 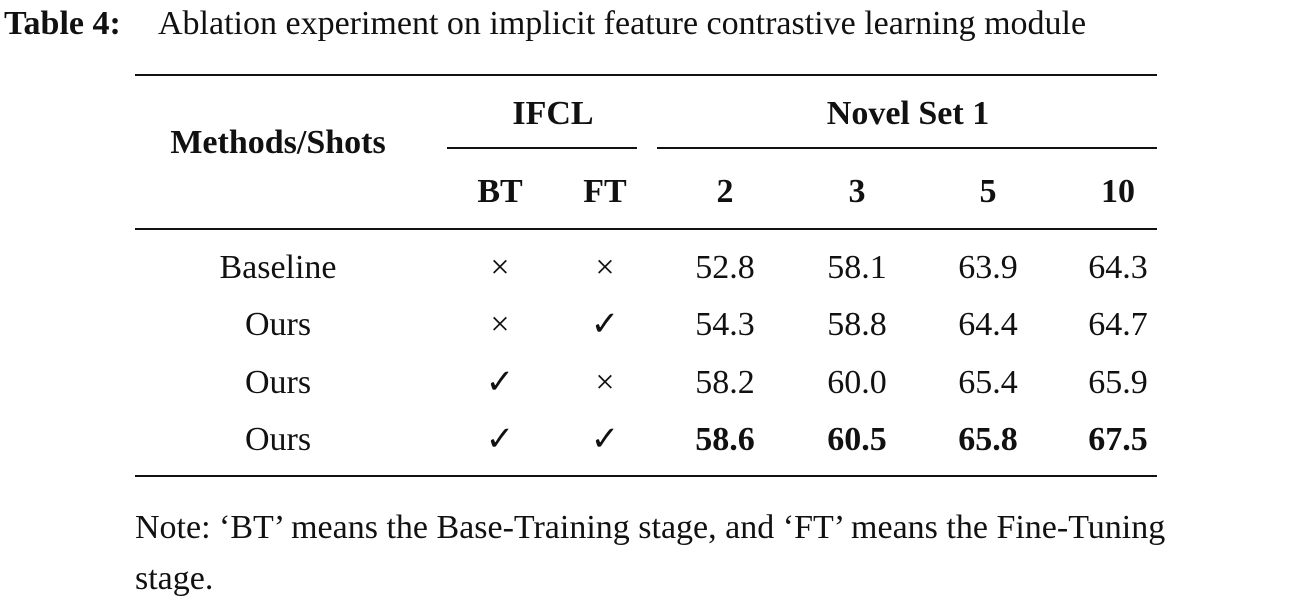 I want to click on row-value: 52.8, so click(x=725, y=267).